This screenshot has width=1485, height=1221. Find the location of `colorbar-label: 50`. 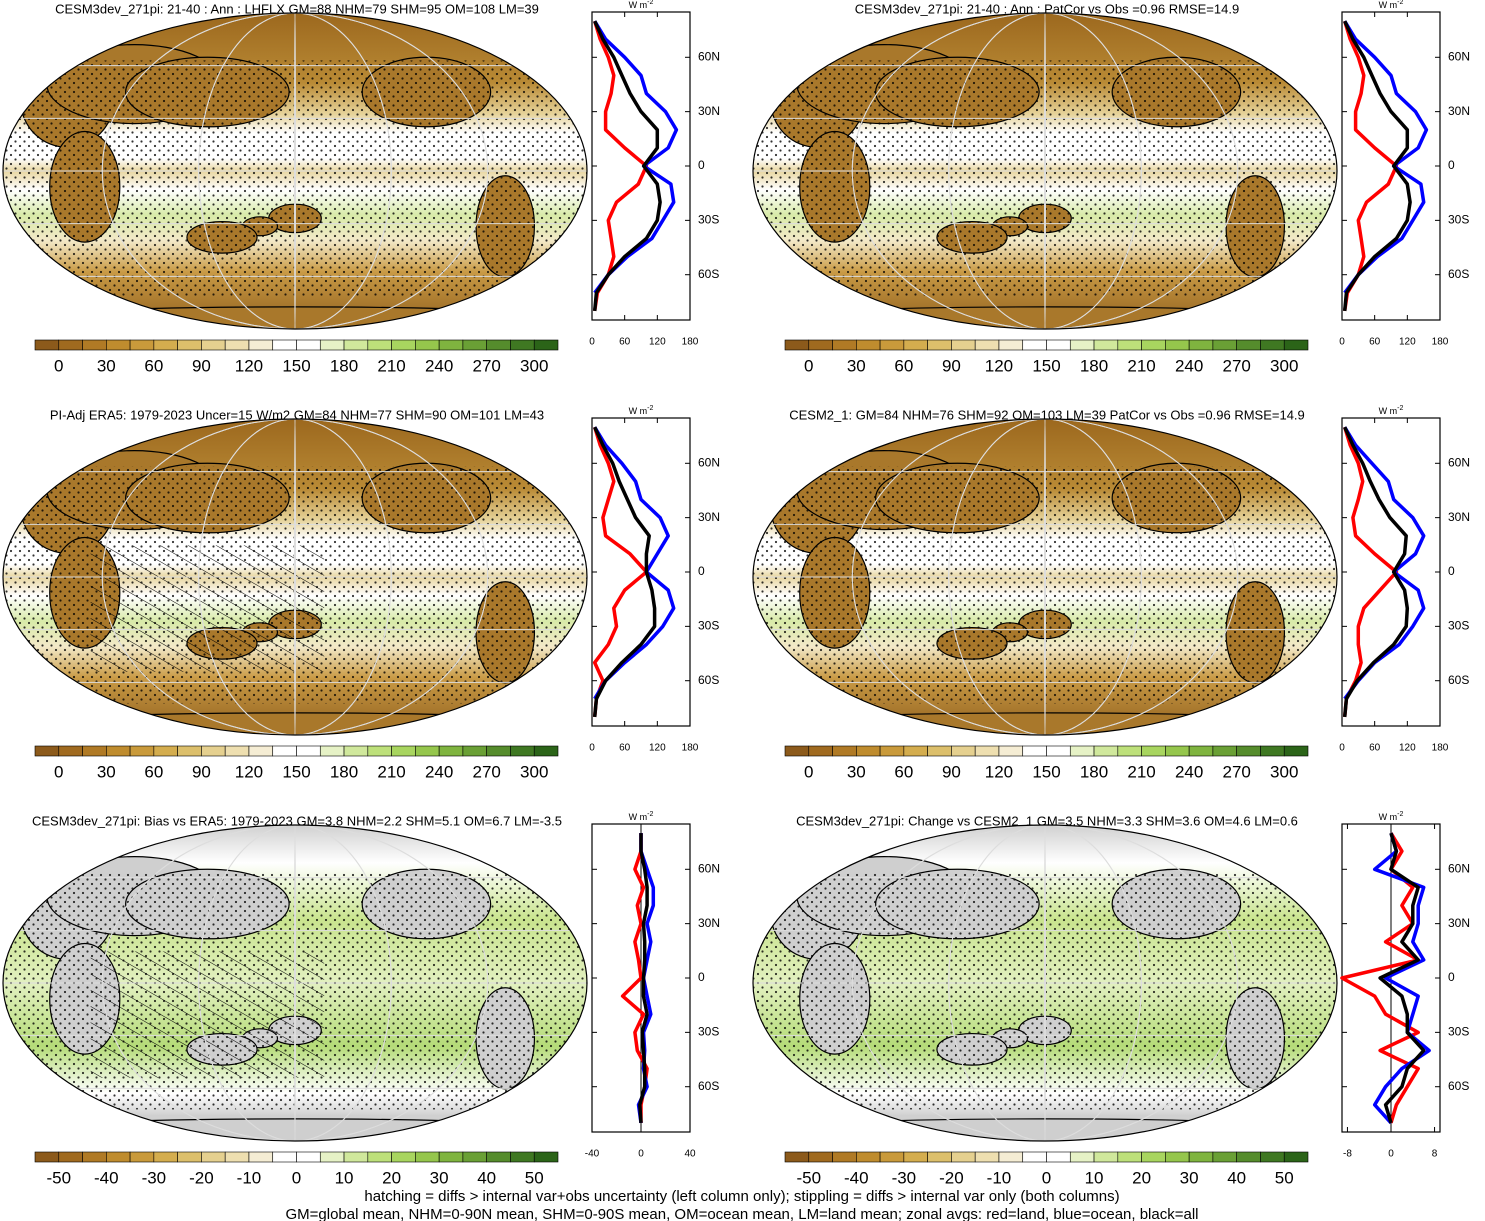

colorbar-label: 50 is located at coordinates (534, 1177).